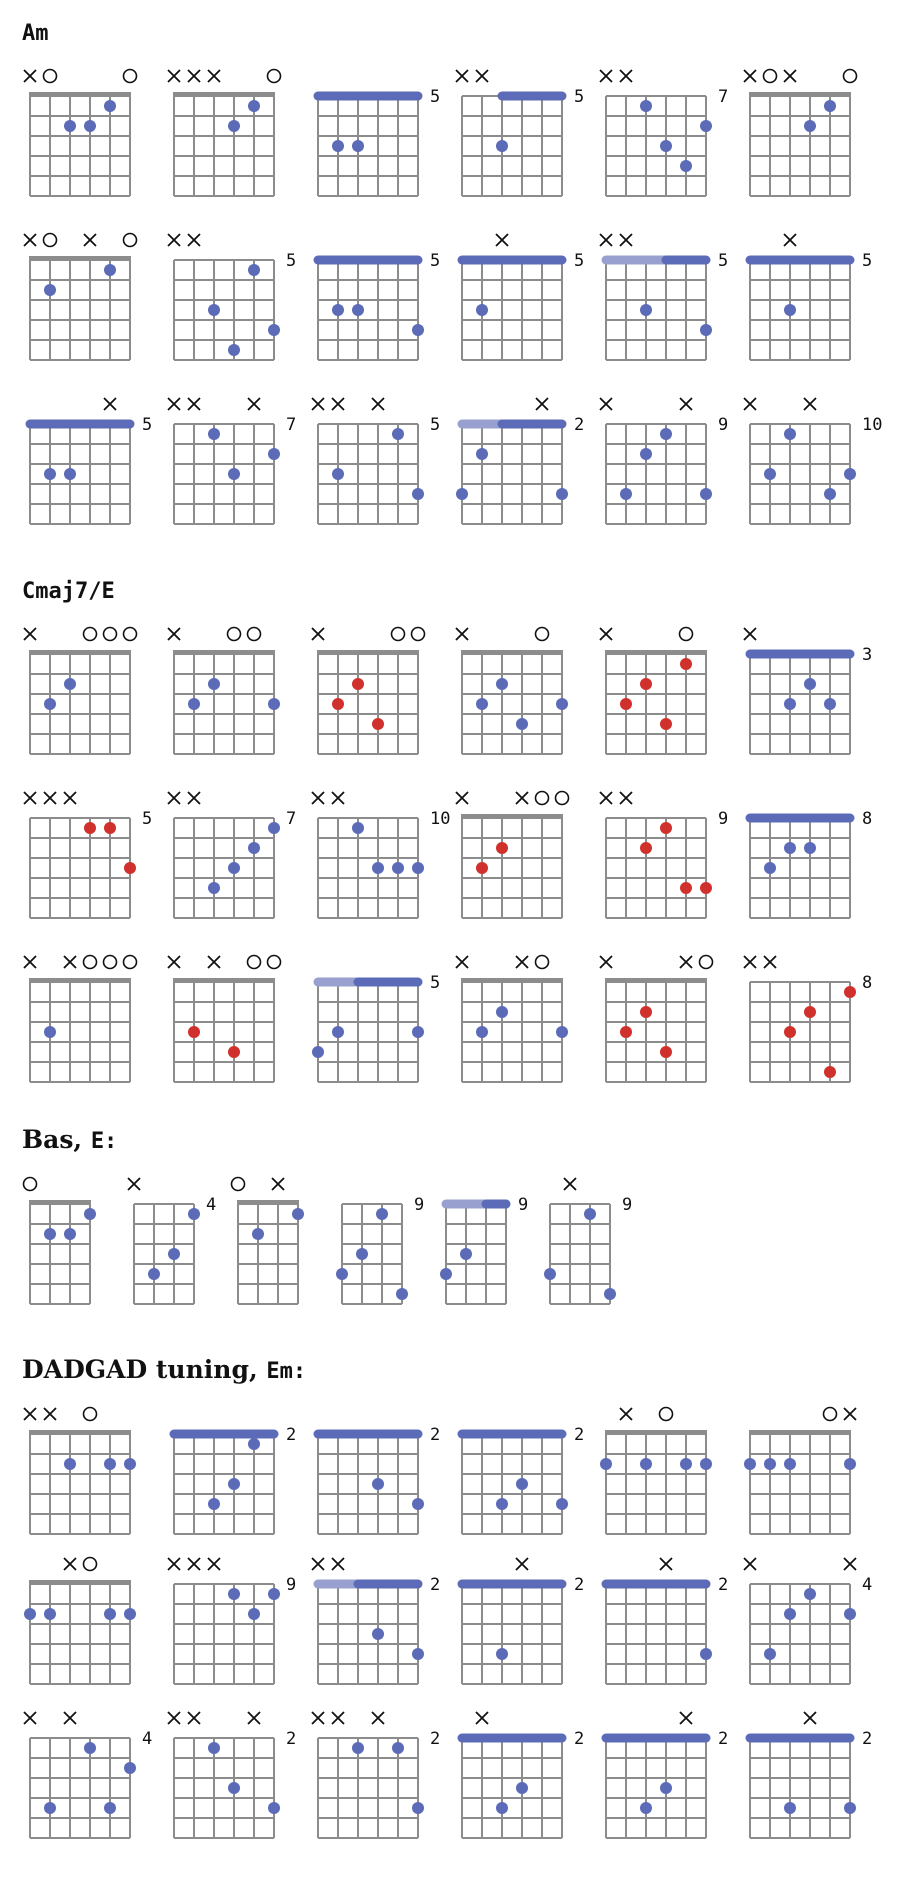 The height and width of the screenshot is (1892, 924). Describe the element at coordinates (291, 819) in the screenshot. I see `chord-diagram-s2-r2-c2-fret-number: 7` at that location.